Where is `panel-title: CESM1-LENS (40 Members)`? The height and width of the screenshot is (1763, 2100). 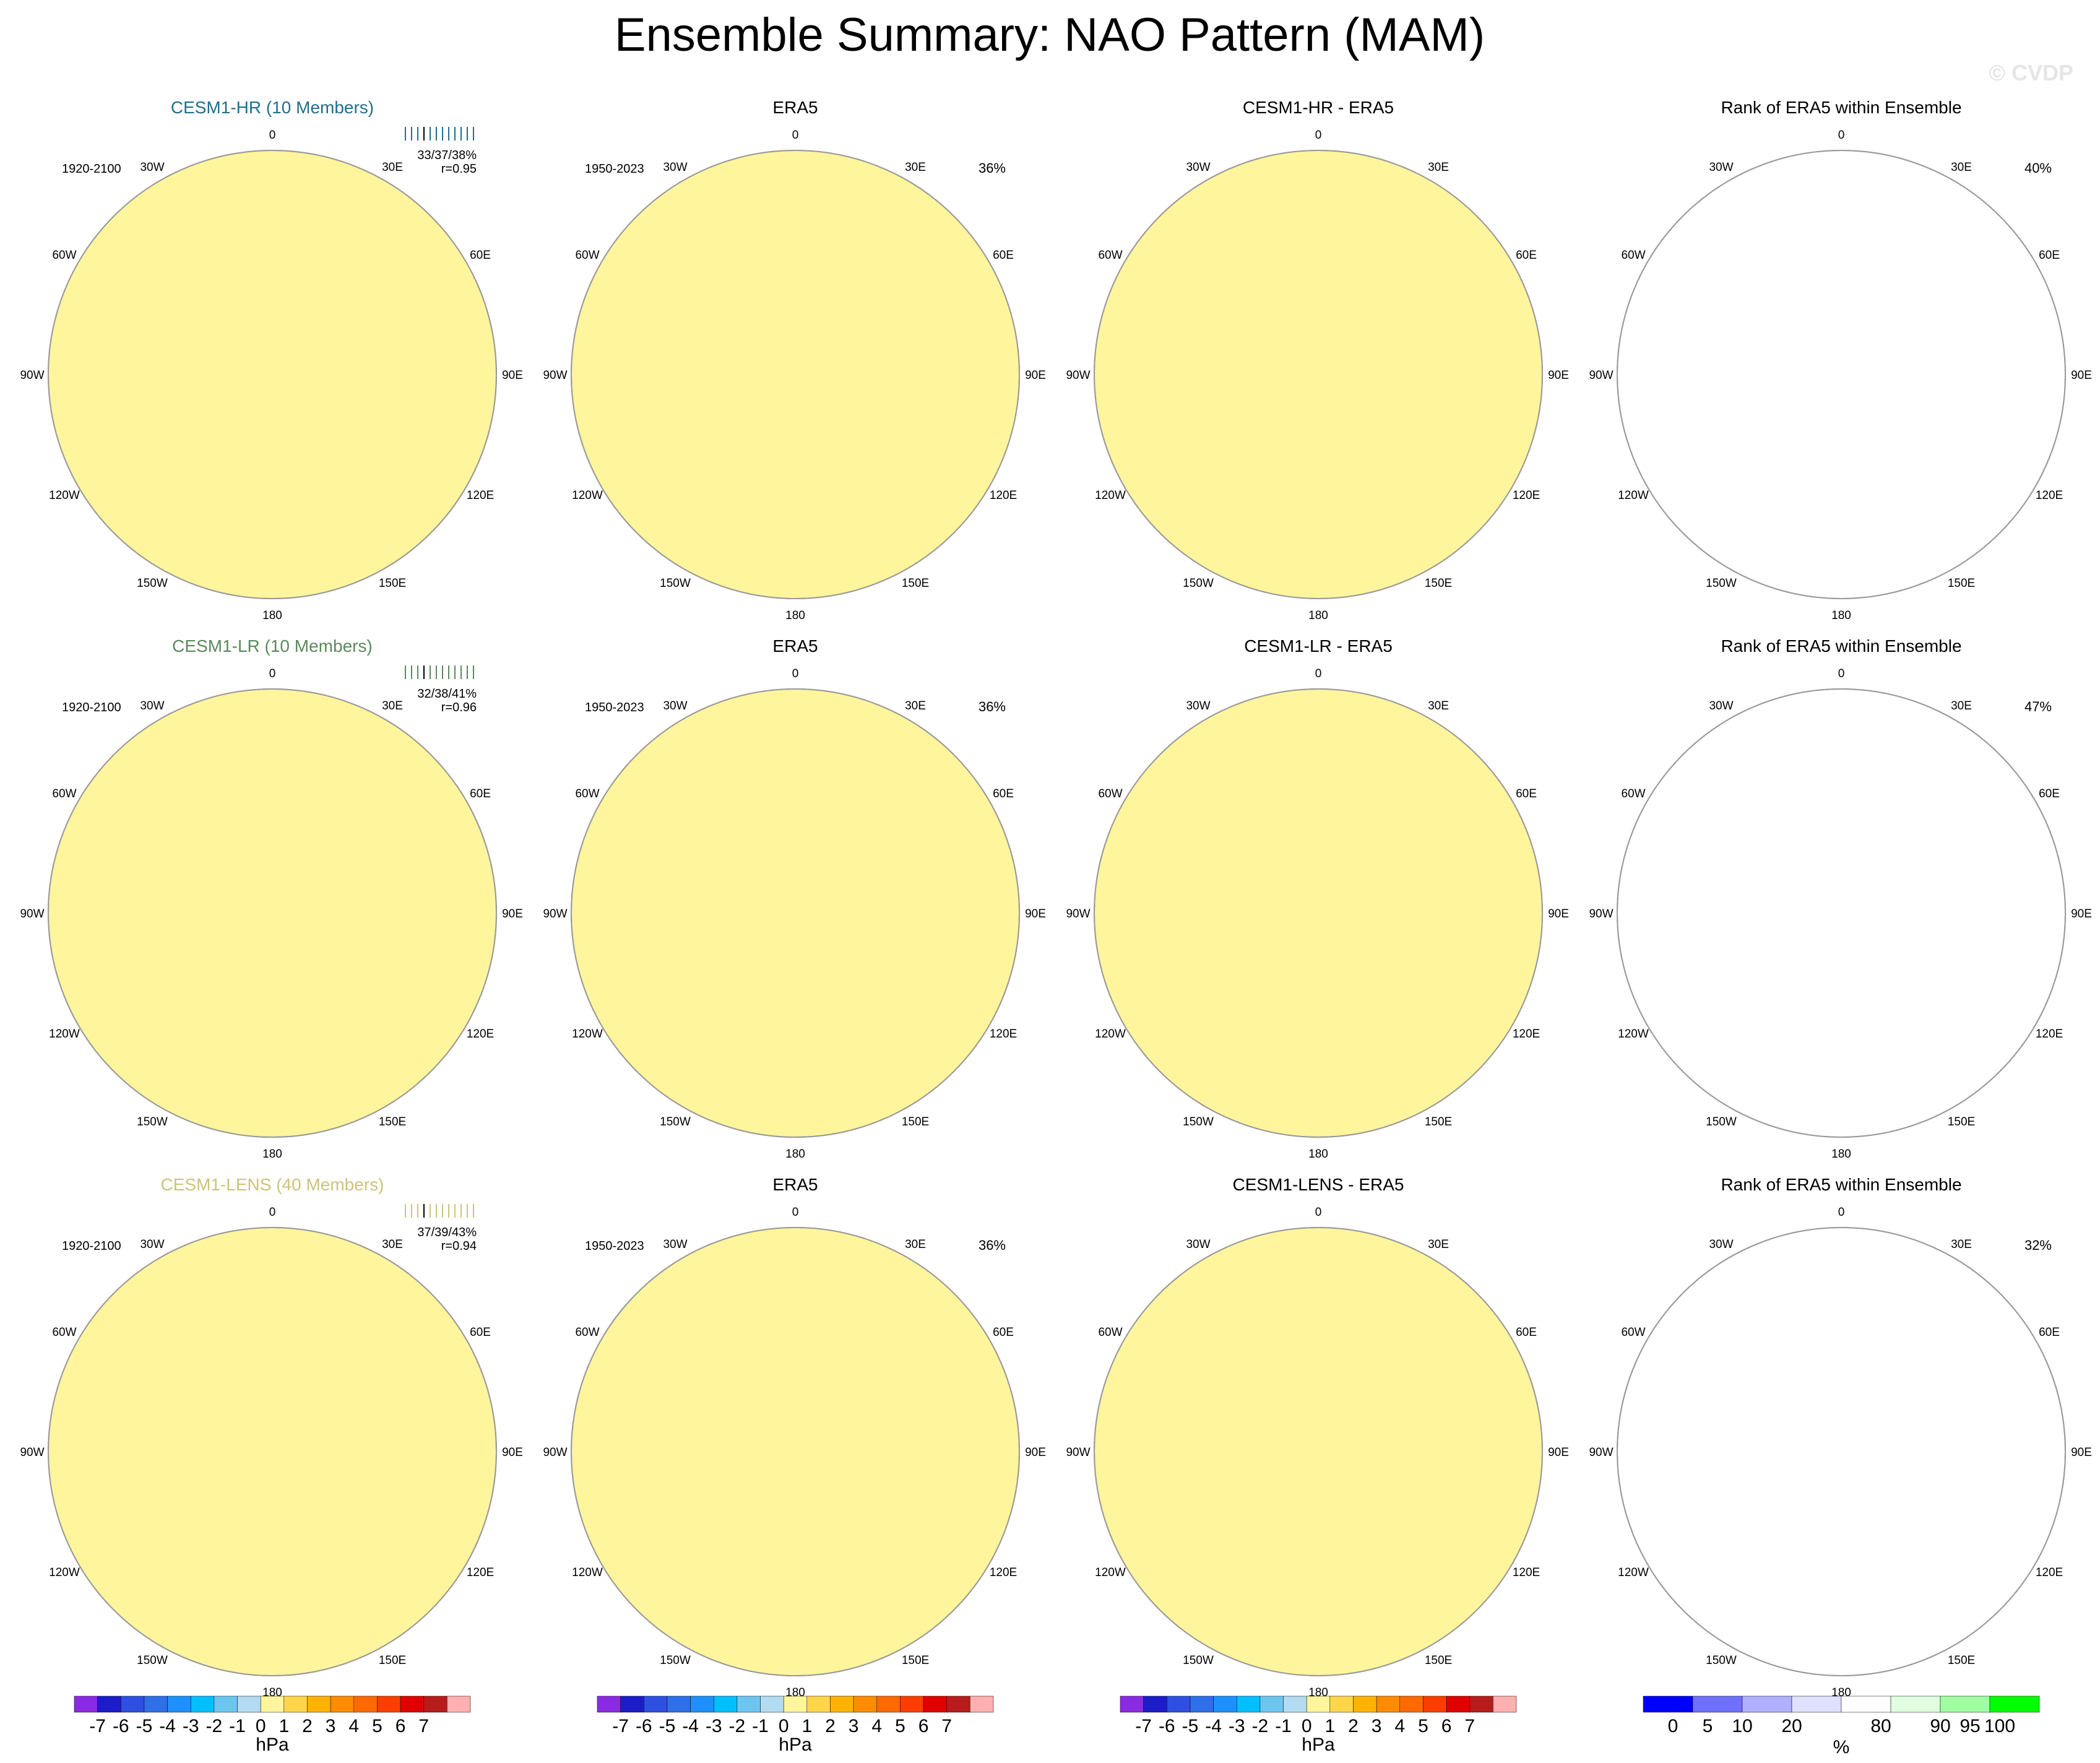
panel-title: CESM1-LENS (40 Members) is located at coordinates (272, 1184).